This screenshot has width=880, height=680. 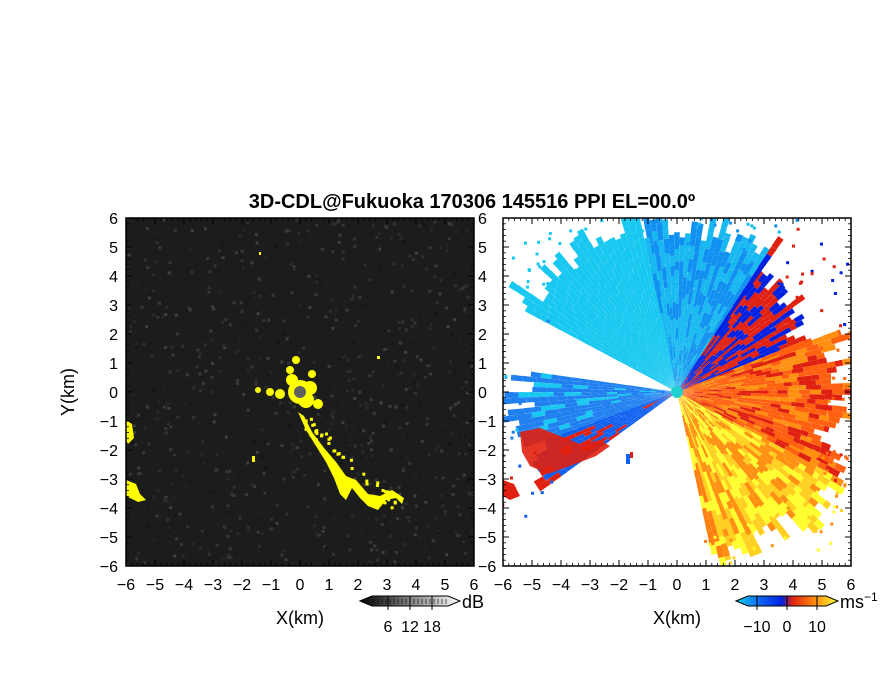 What do you see at coordinates (871, 597) in the screenshot?
I see `velocity-colorbar-label-exponent: −1` at bounding box center [871, 597].